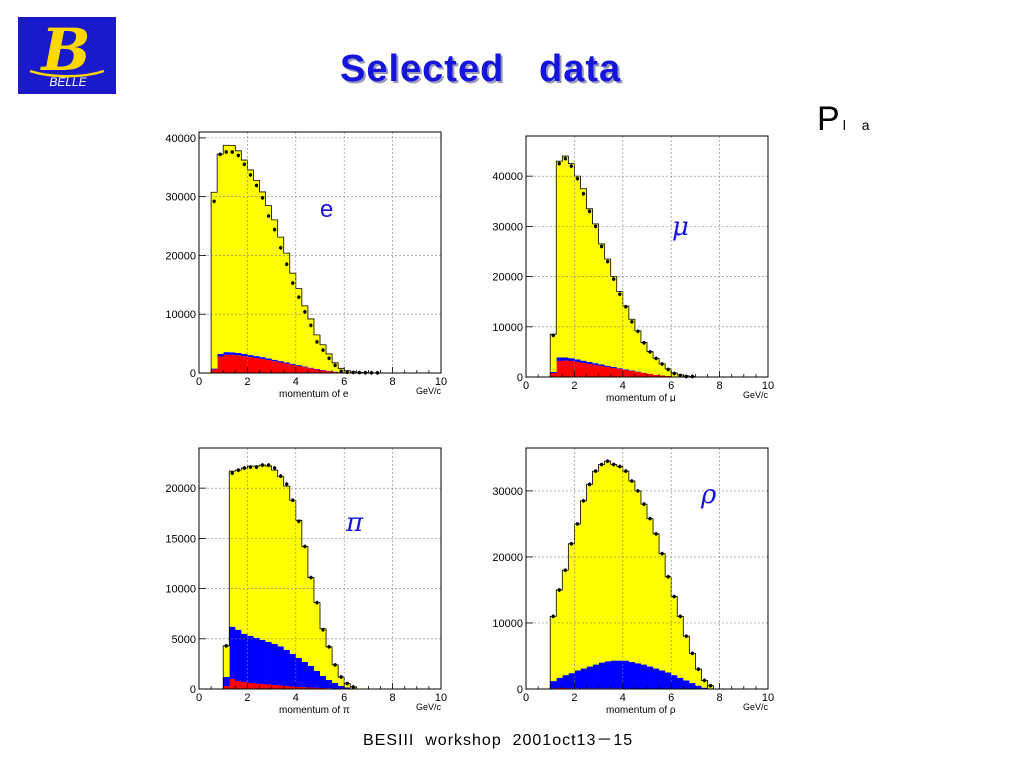  I want to click on y-tick-label: 15000, so click(180, 539).